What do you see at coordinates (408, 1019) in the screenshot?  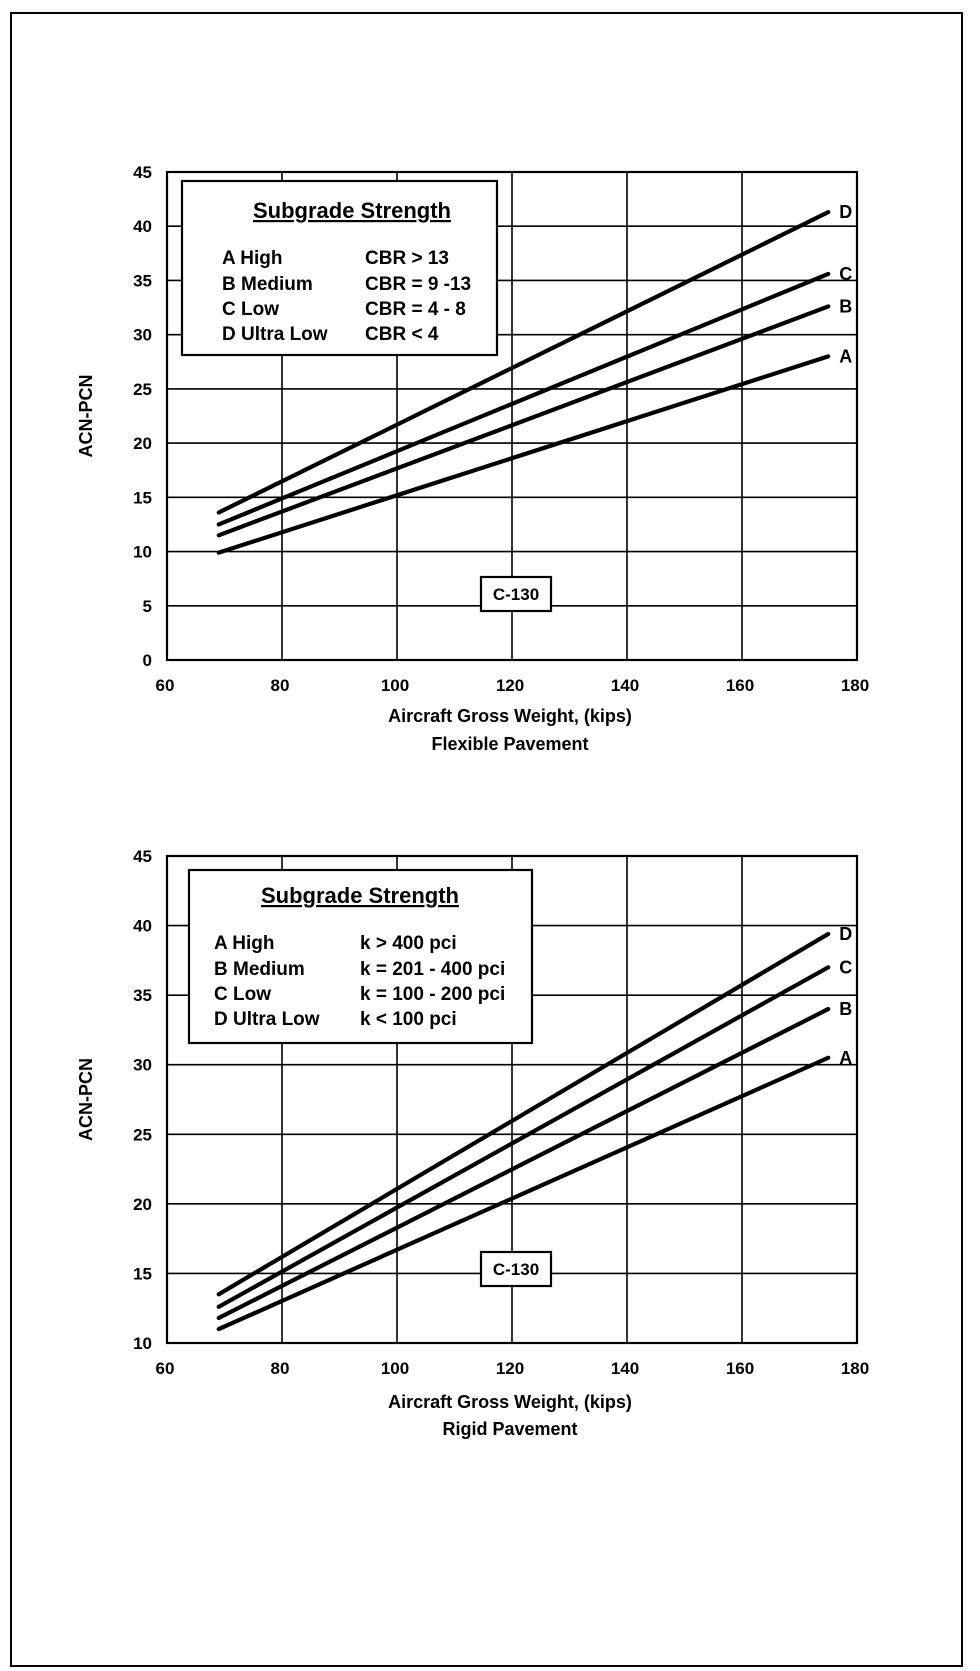 I see `legend-criterion: k < 100 pci` at bounding box center [408, 1019].